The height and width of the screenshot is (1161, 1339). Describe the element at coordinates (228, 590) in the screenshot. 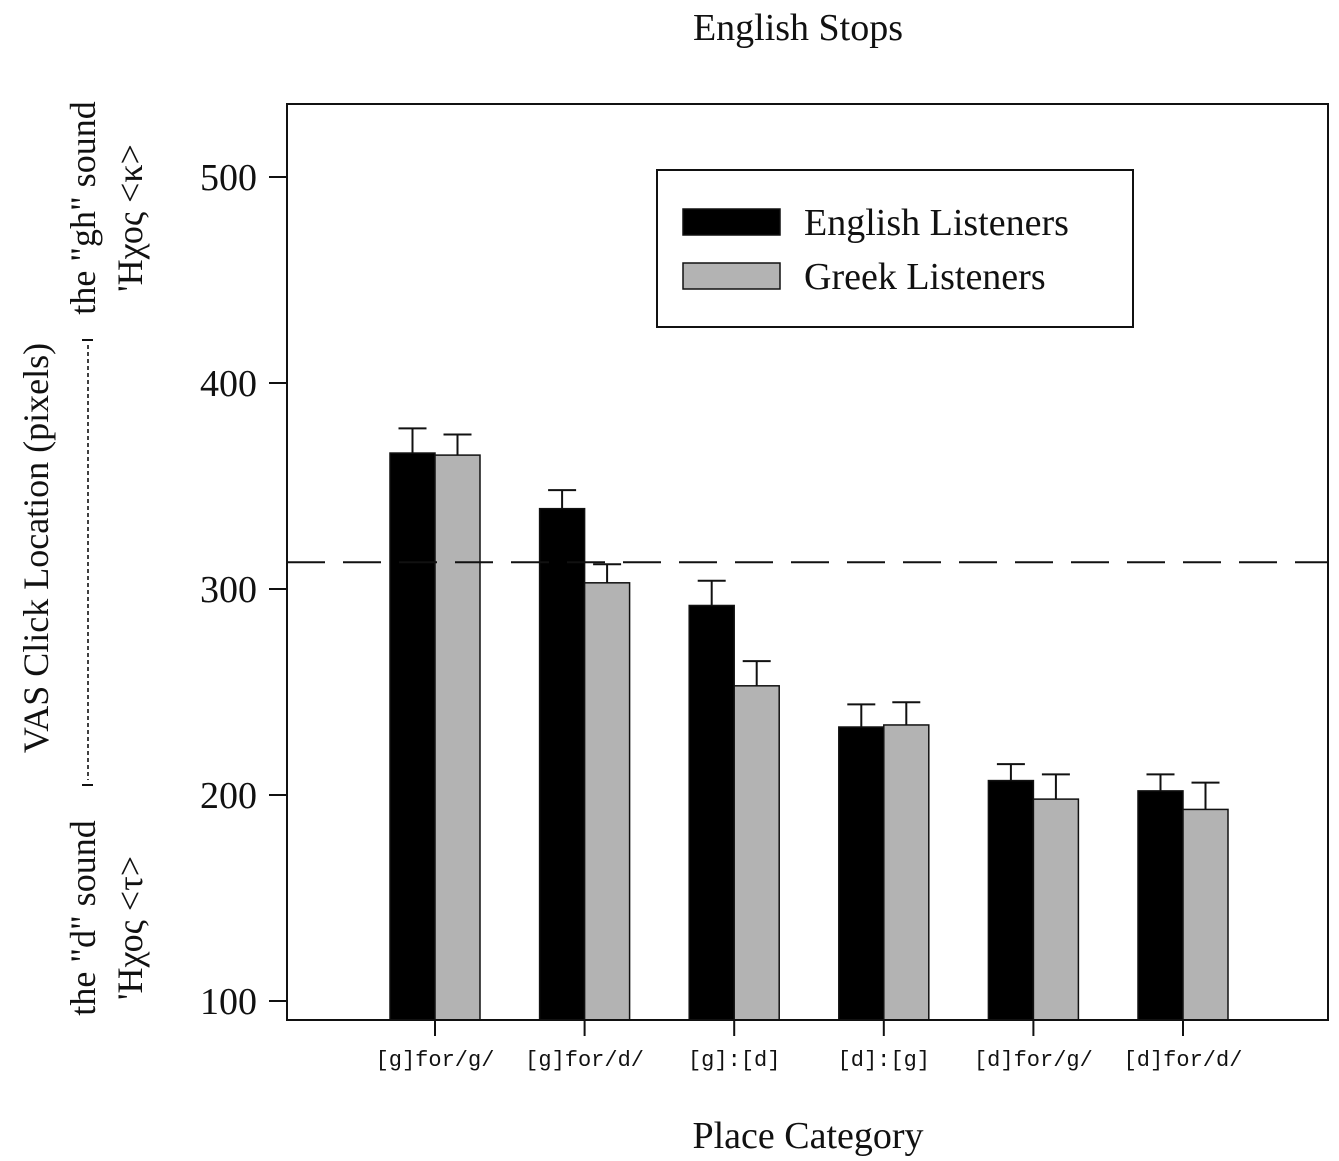

I see `y-tick-label: 300` at that location.